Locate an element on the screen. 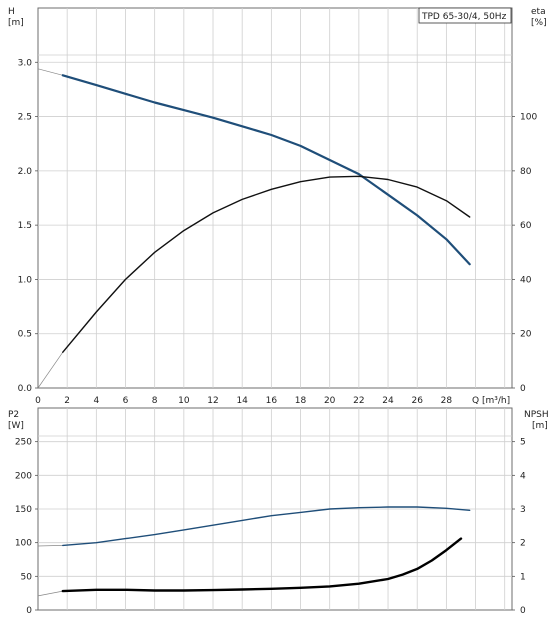 The width and height of the screenshot is (557, 624). series-line-p2 is located at coordinates (266, 526).